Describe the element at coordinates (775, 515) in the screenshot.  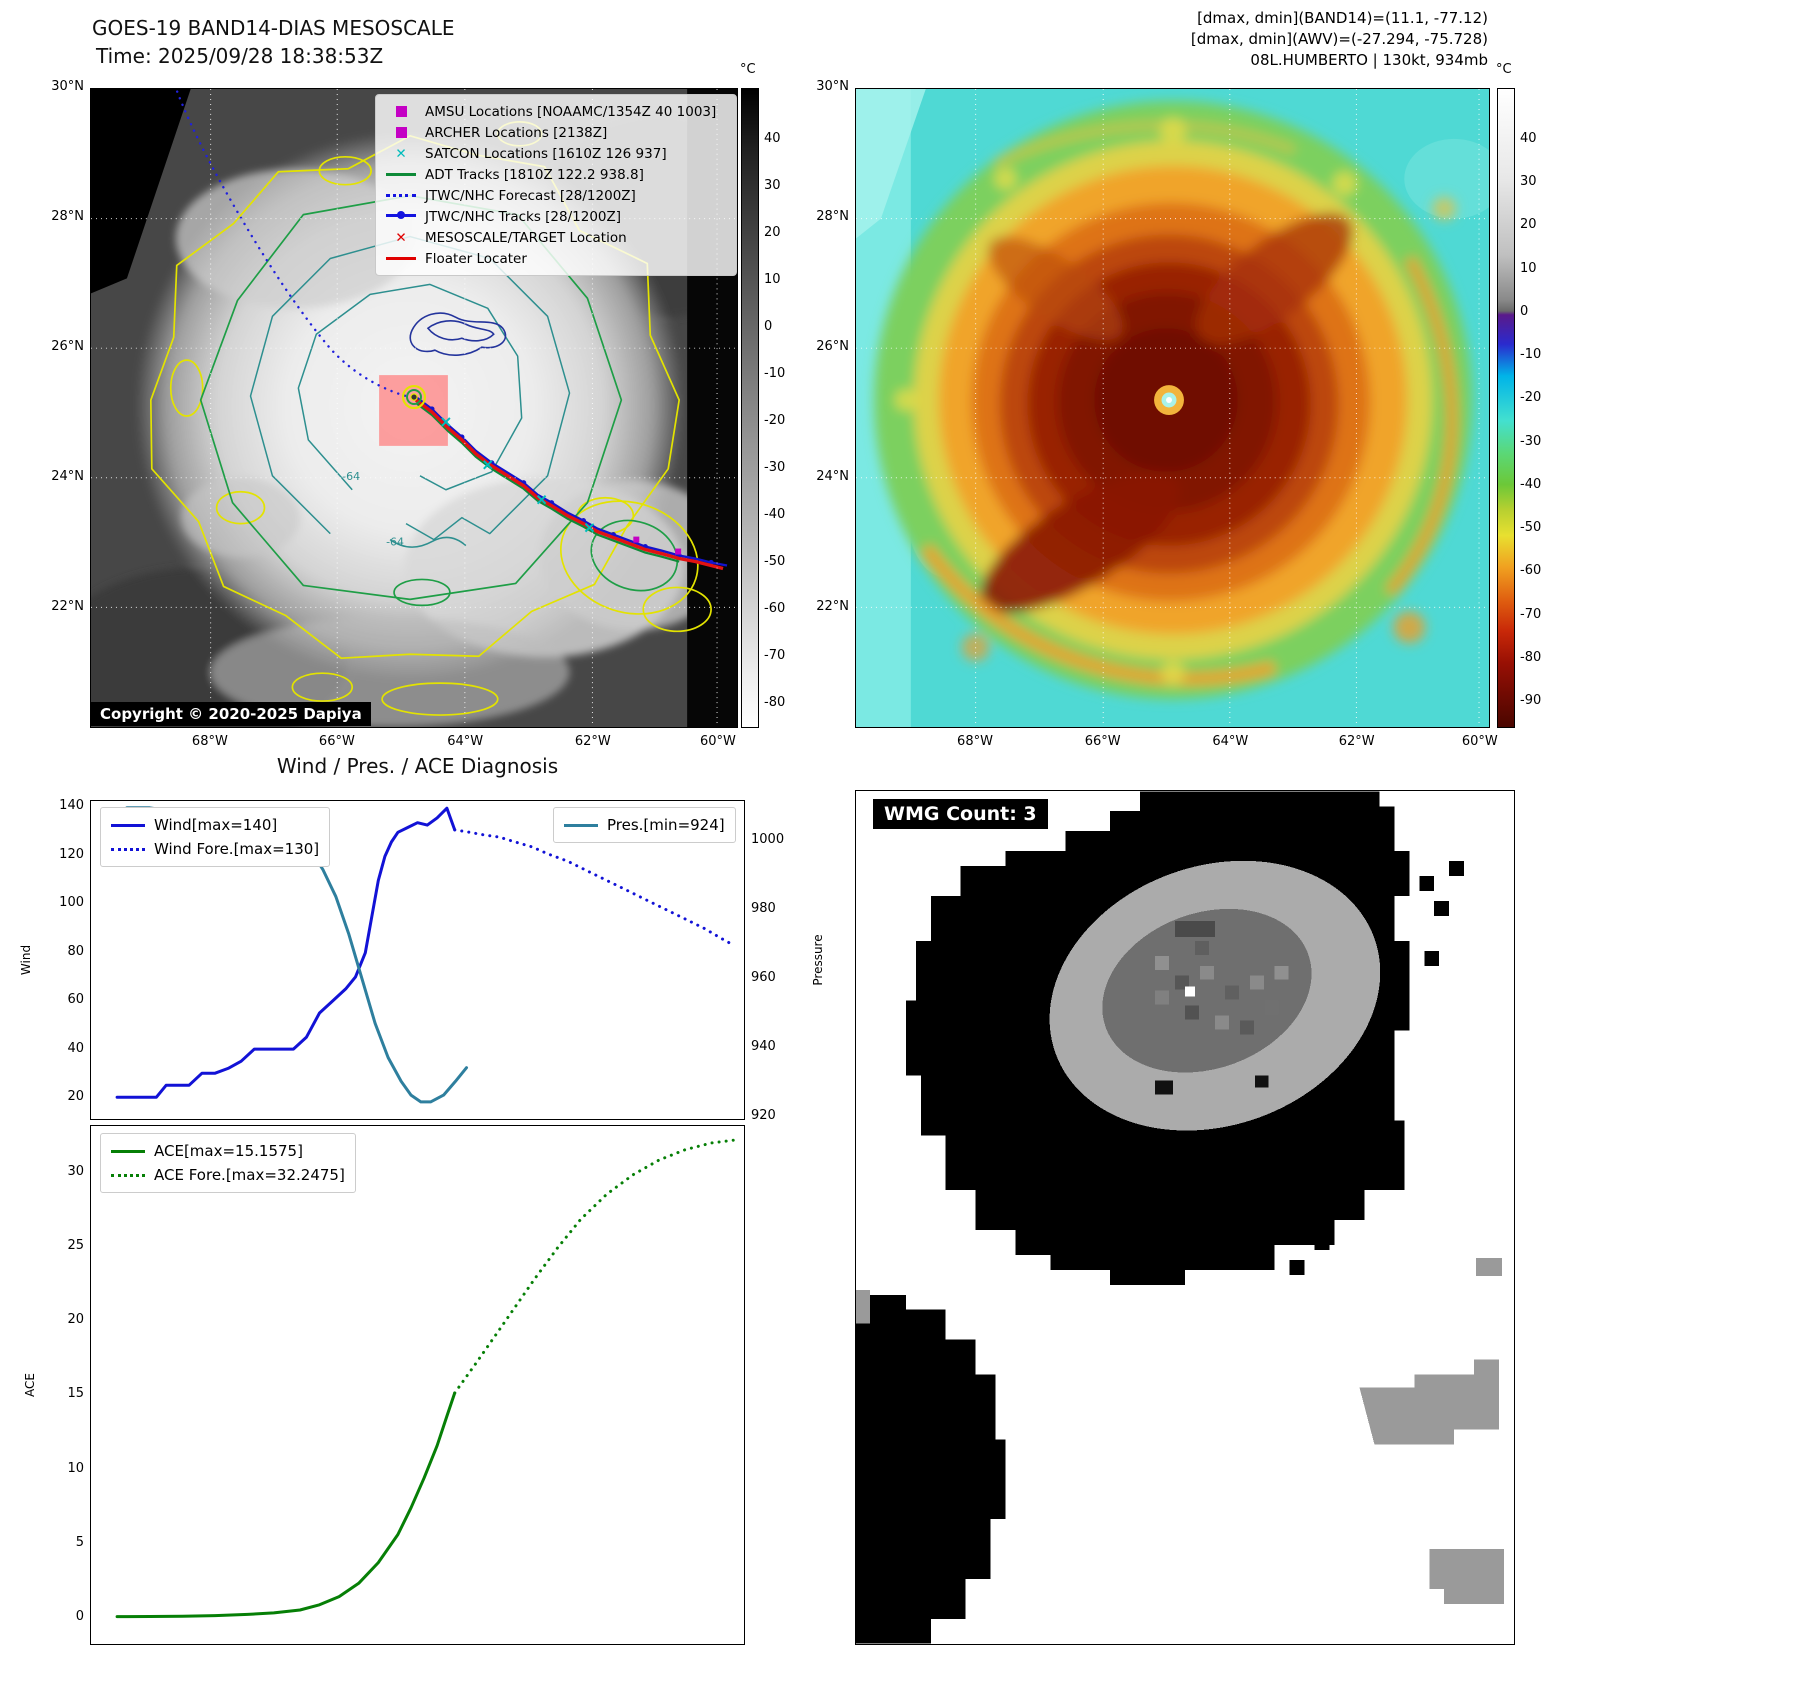
I see `axis-tick-label: -40` at that location.